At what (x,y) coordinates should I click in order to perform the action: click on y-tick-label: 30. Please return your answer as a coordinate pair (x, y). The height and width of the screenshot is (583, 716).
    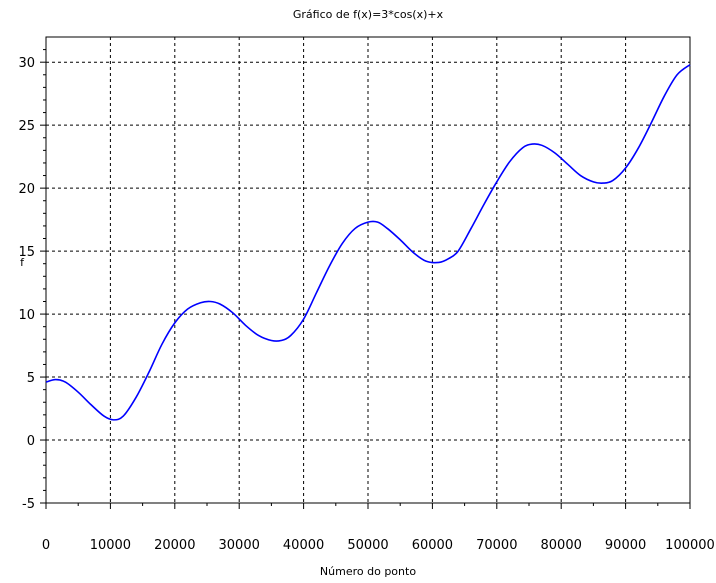
    Looking at the image, I should click on (26, 63).